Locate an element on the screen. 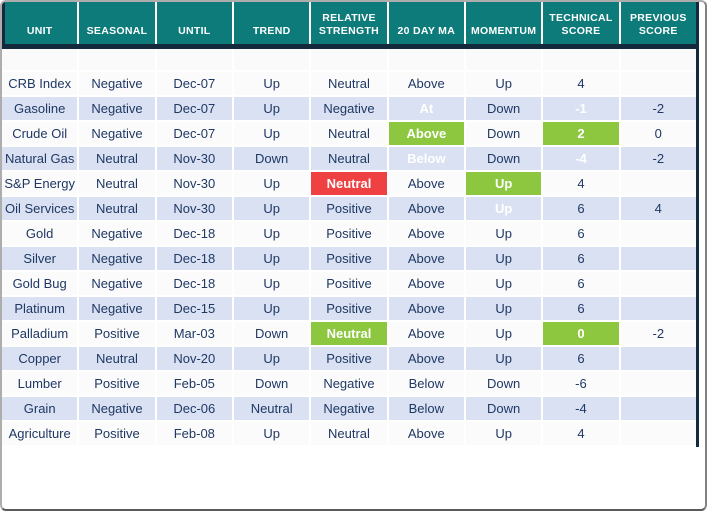  cell-until: Mar-03 is located at coordinates (194, 333).